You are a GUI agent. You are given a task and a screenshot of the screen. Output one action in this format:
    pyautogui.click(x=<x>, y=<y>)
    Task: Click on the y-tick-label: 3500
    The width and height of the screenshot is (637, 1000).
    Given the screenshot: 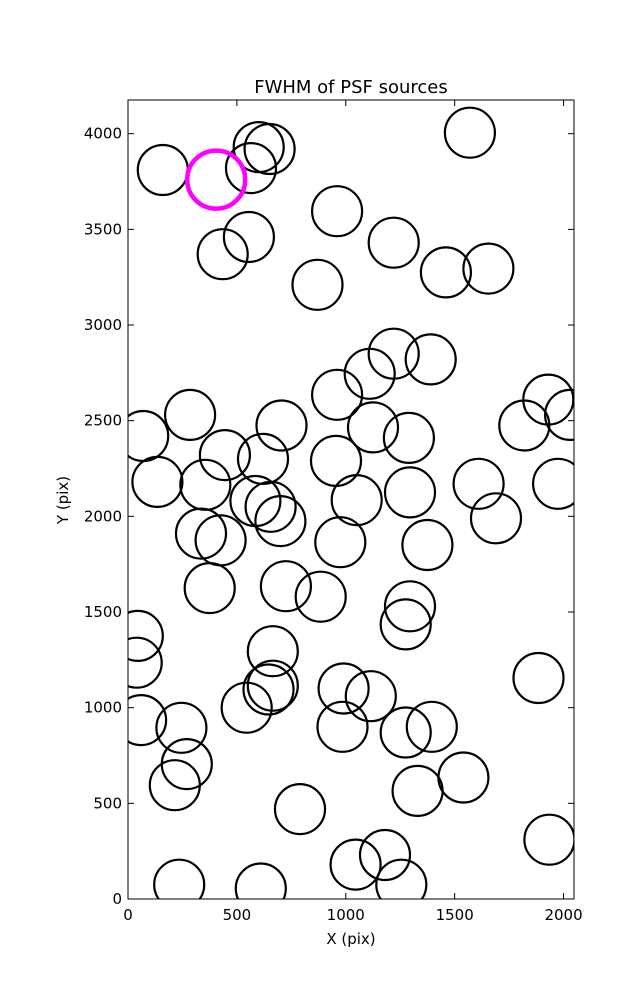 What is the action you would take?
    pyautogui.click(x=103, y=229)
    